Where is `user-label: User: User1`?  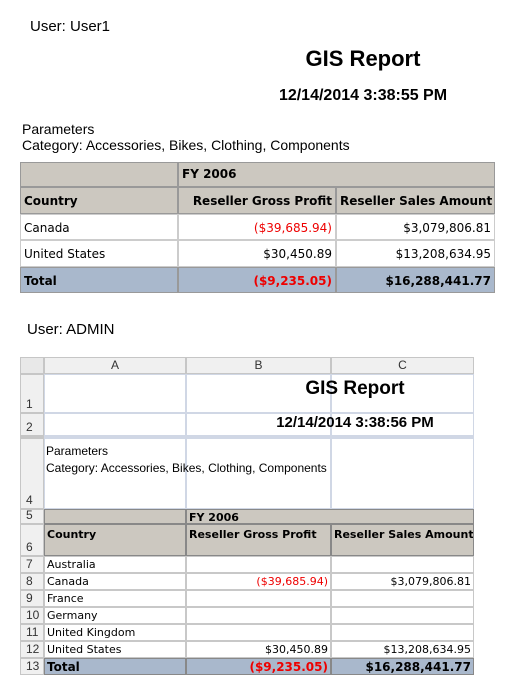 user-label: User: User1 is located at coordinates (70, 26).